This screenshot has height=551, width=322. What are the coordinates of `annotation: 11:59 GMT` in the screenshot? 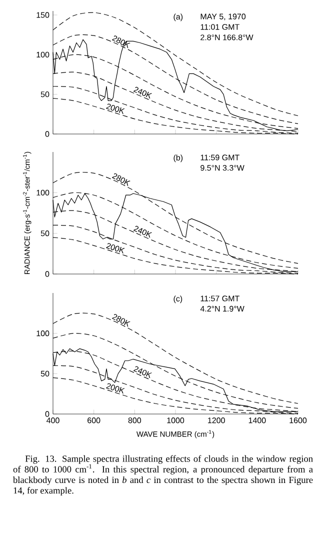 It's located at (220, 157).